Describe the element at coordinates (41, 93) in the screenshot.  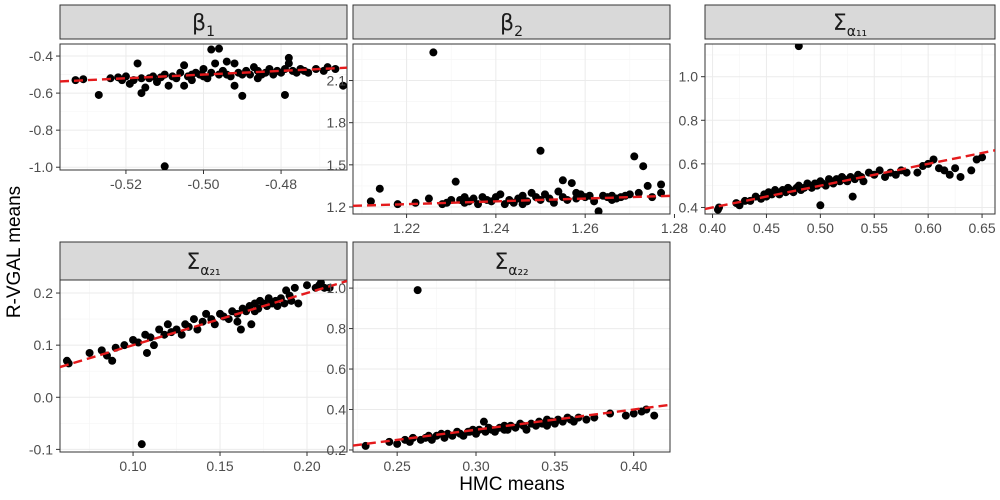
I see `y-tick-label: -0.6` at that location.